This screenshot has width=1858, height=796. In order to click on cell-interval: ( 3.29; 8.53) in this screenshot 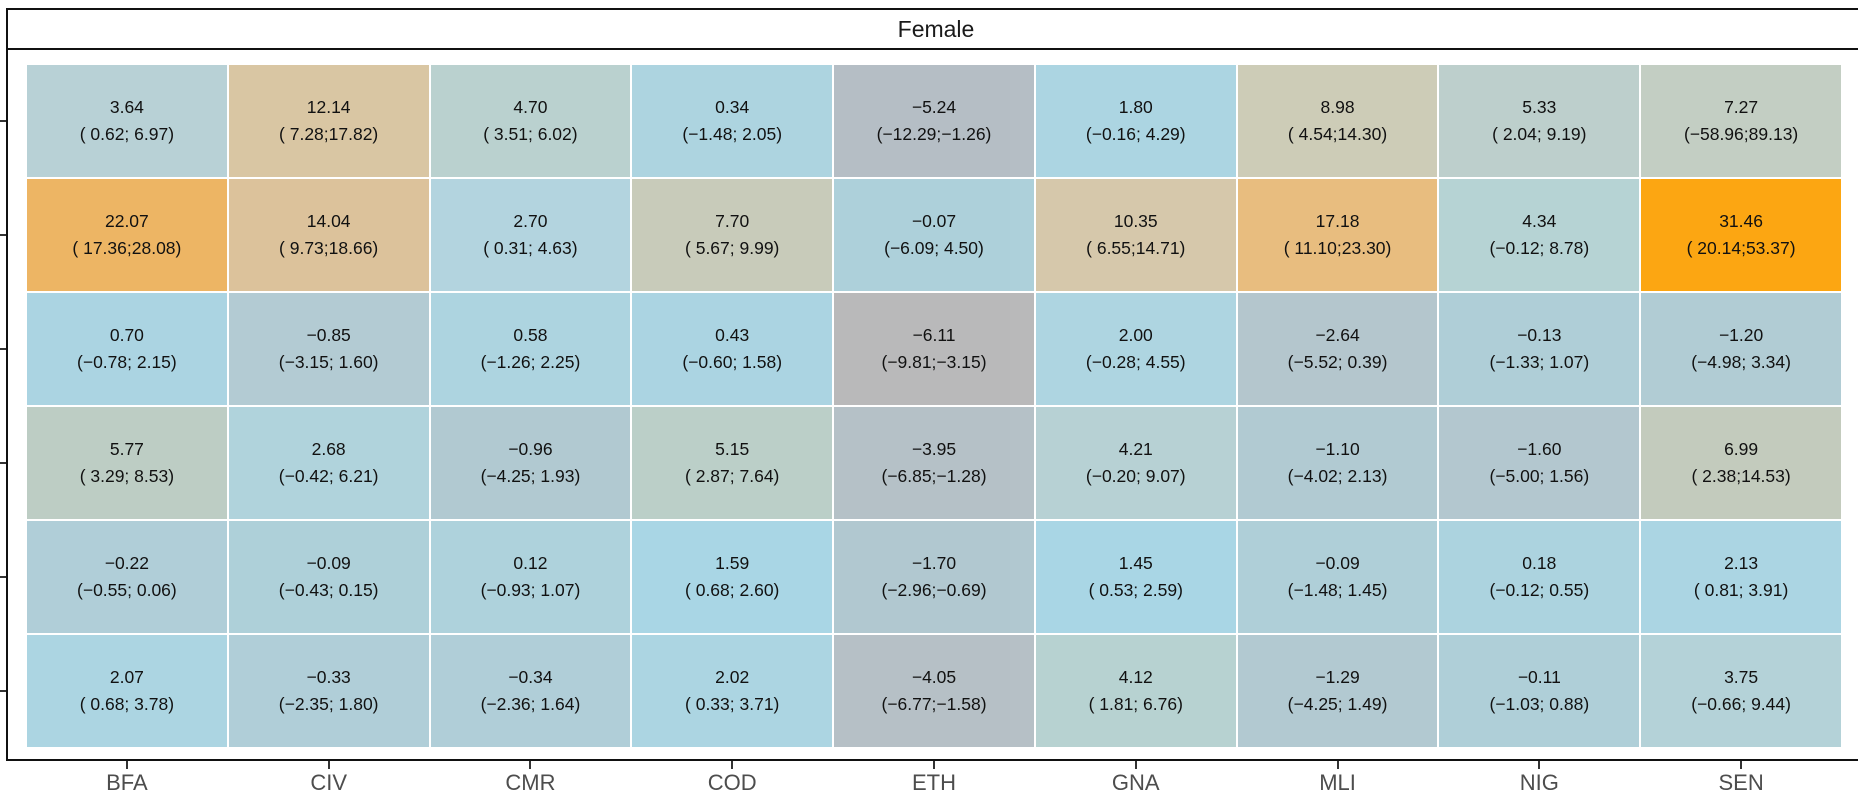, I will do `click(127, 476)`.